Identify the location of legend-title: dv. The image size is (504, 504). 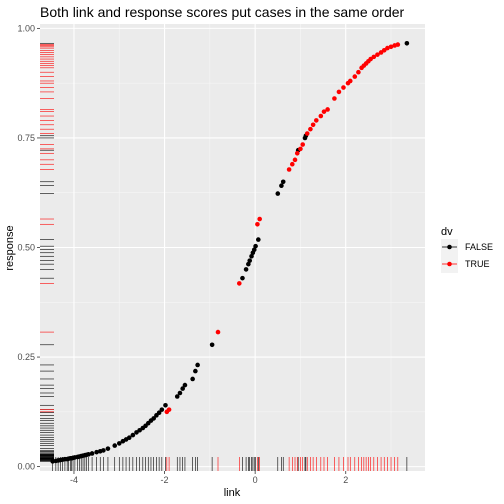
(447, 232).